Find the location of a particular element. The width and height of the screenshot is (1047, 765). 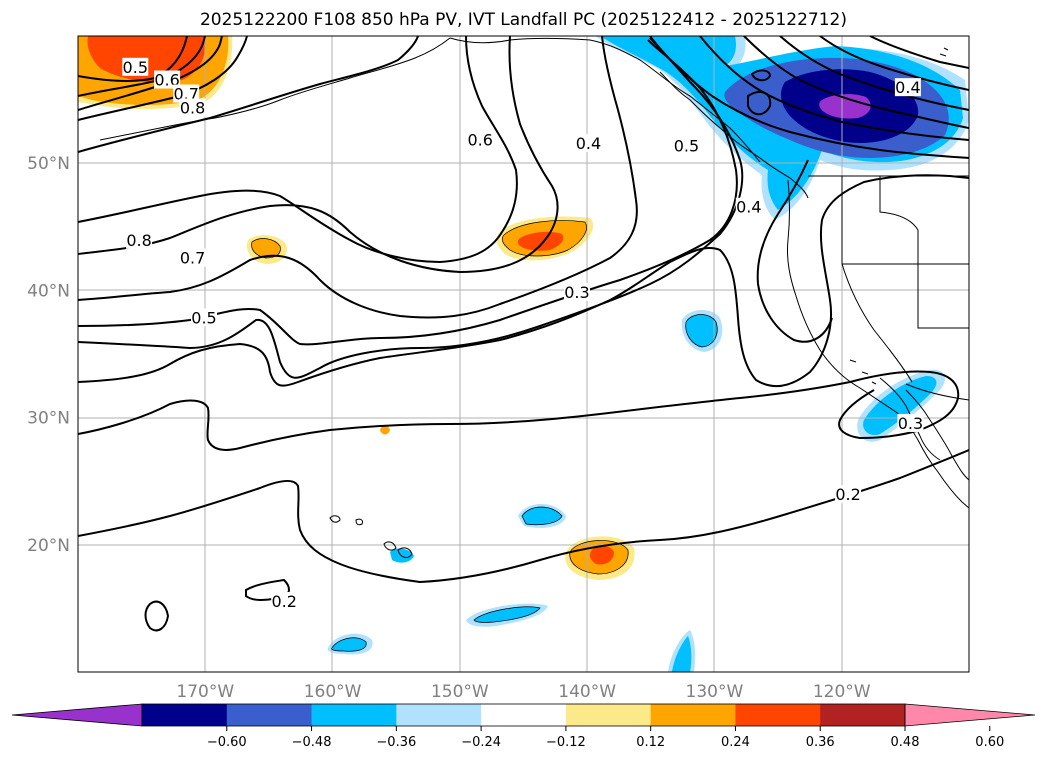

contour-0.8-main is located at coordinates (248, 94).